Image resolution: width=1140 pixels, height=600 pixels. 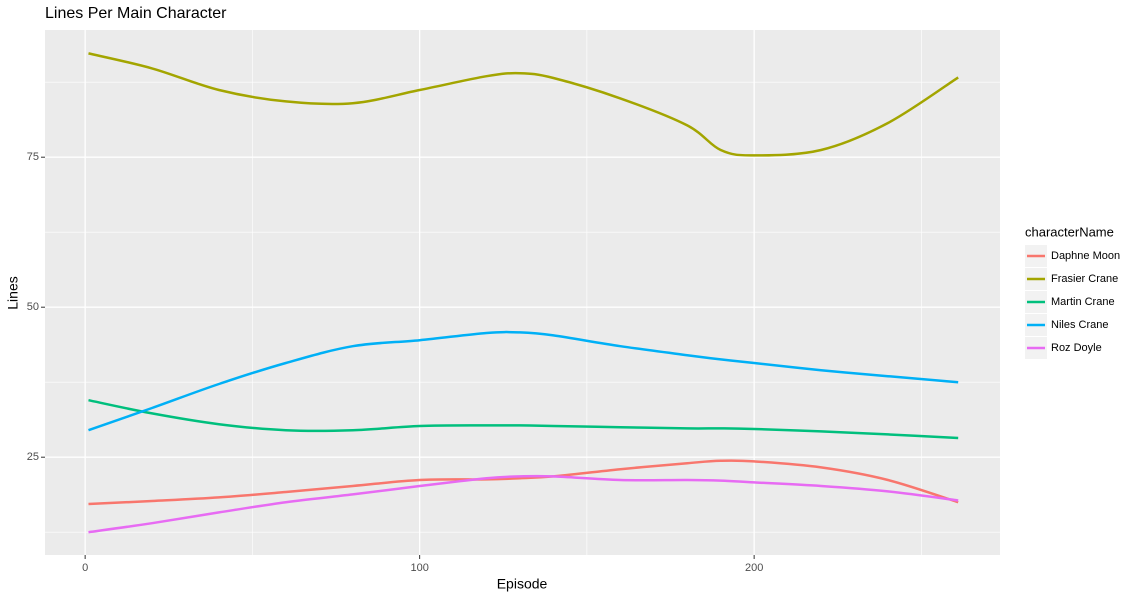 What do you see at coordinates (1076, 348) in the screenshot?
I see `legend-label: Roz Doyle` at bounding box center [1076, 348].